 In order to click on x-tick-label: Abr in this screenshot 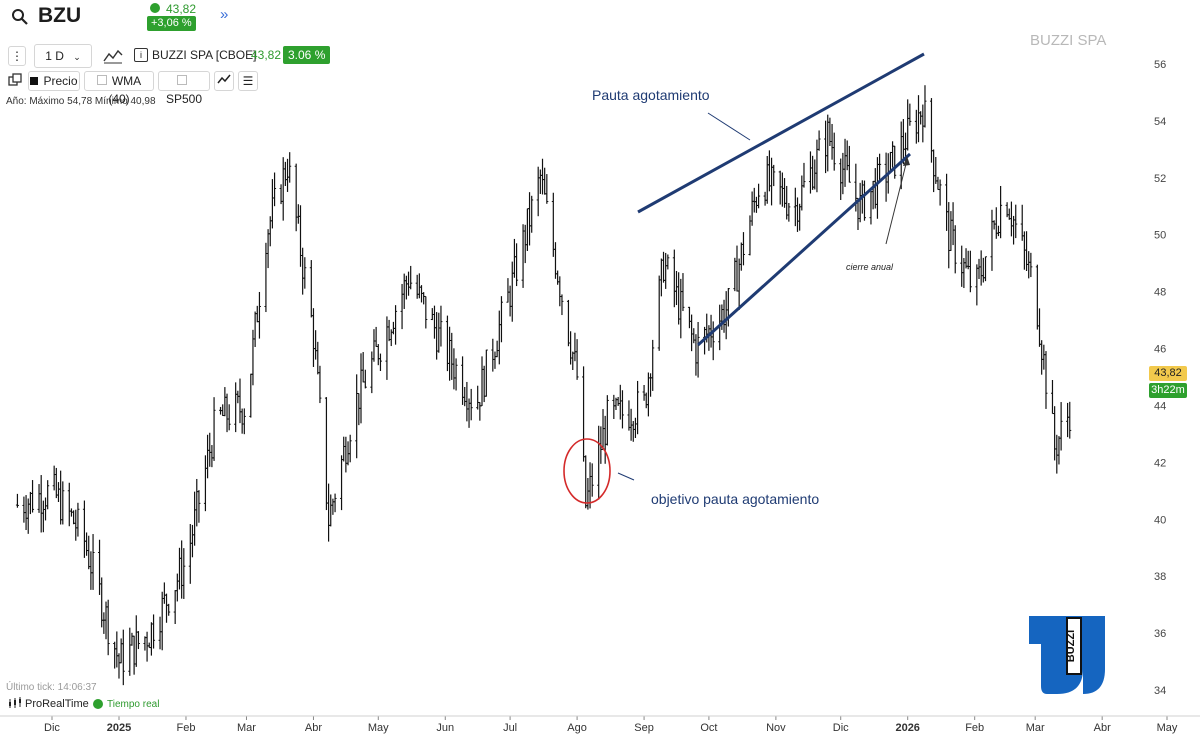, I will do `click(1102, 728)`.